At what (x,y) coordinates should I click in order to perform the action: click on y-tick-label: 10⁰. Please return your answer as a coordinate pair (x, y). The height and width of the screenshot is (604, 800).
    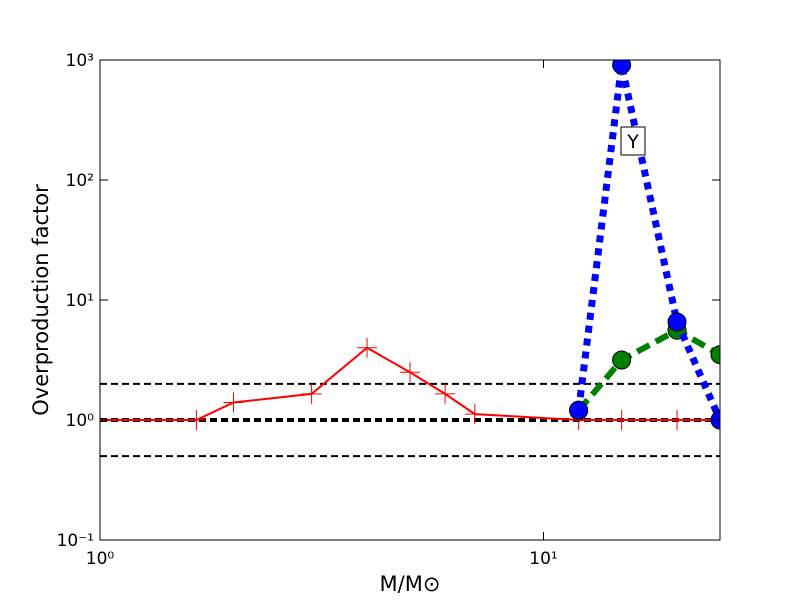
    Looking at the image, I should click on (80, 421).